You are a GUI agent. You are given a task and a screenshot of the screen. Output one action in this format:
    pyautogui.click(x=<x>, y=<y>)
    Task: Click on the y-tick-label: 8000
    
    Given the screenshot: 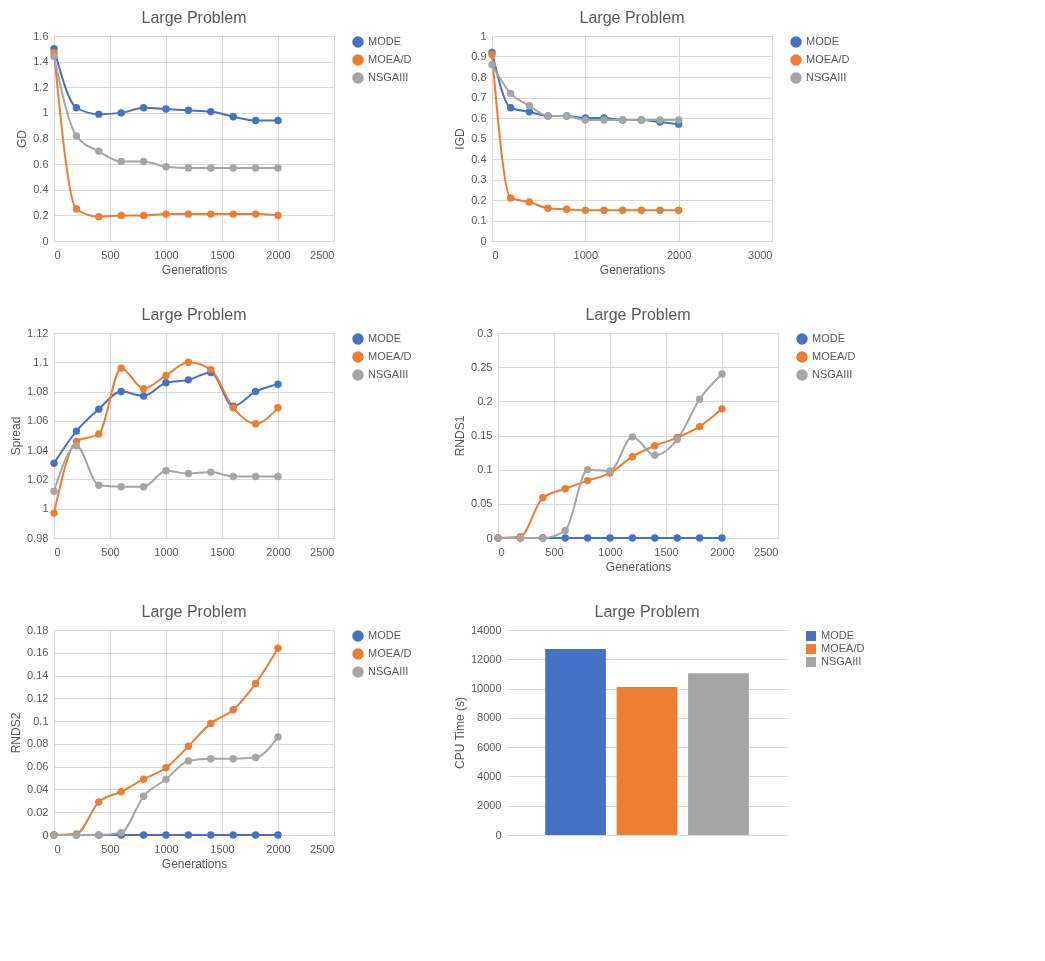 What is the action you would take?
    pyautogui.click(x=489, y=717)
    